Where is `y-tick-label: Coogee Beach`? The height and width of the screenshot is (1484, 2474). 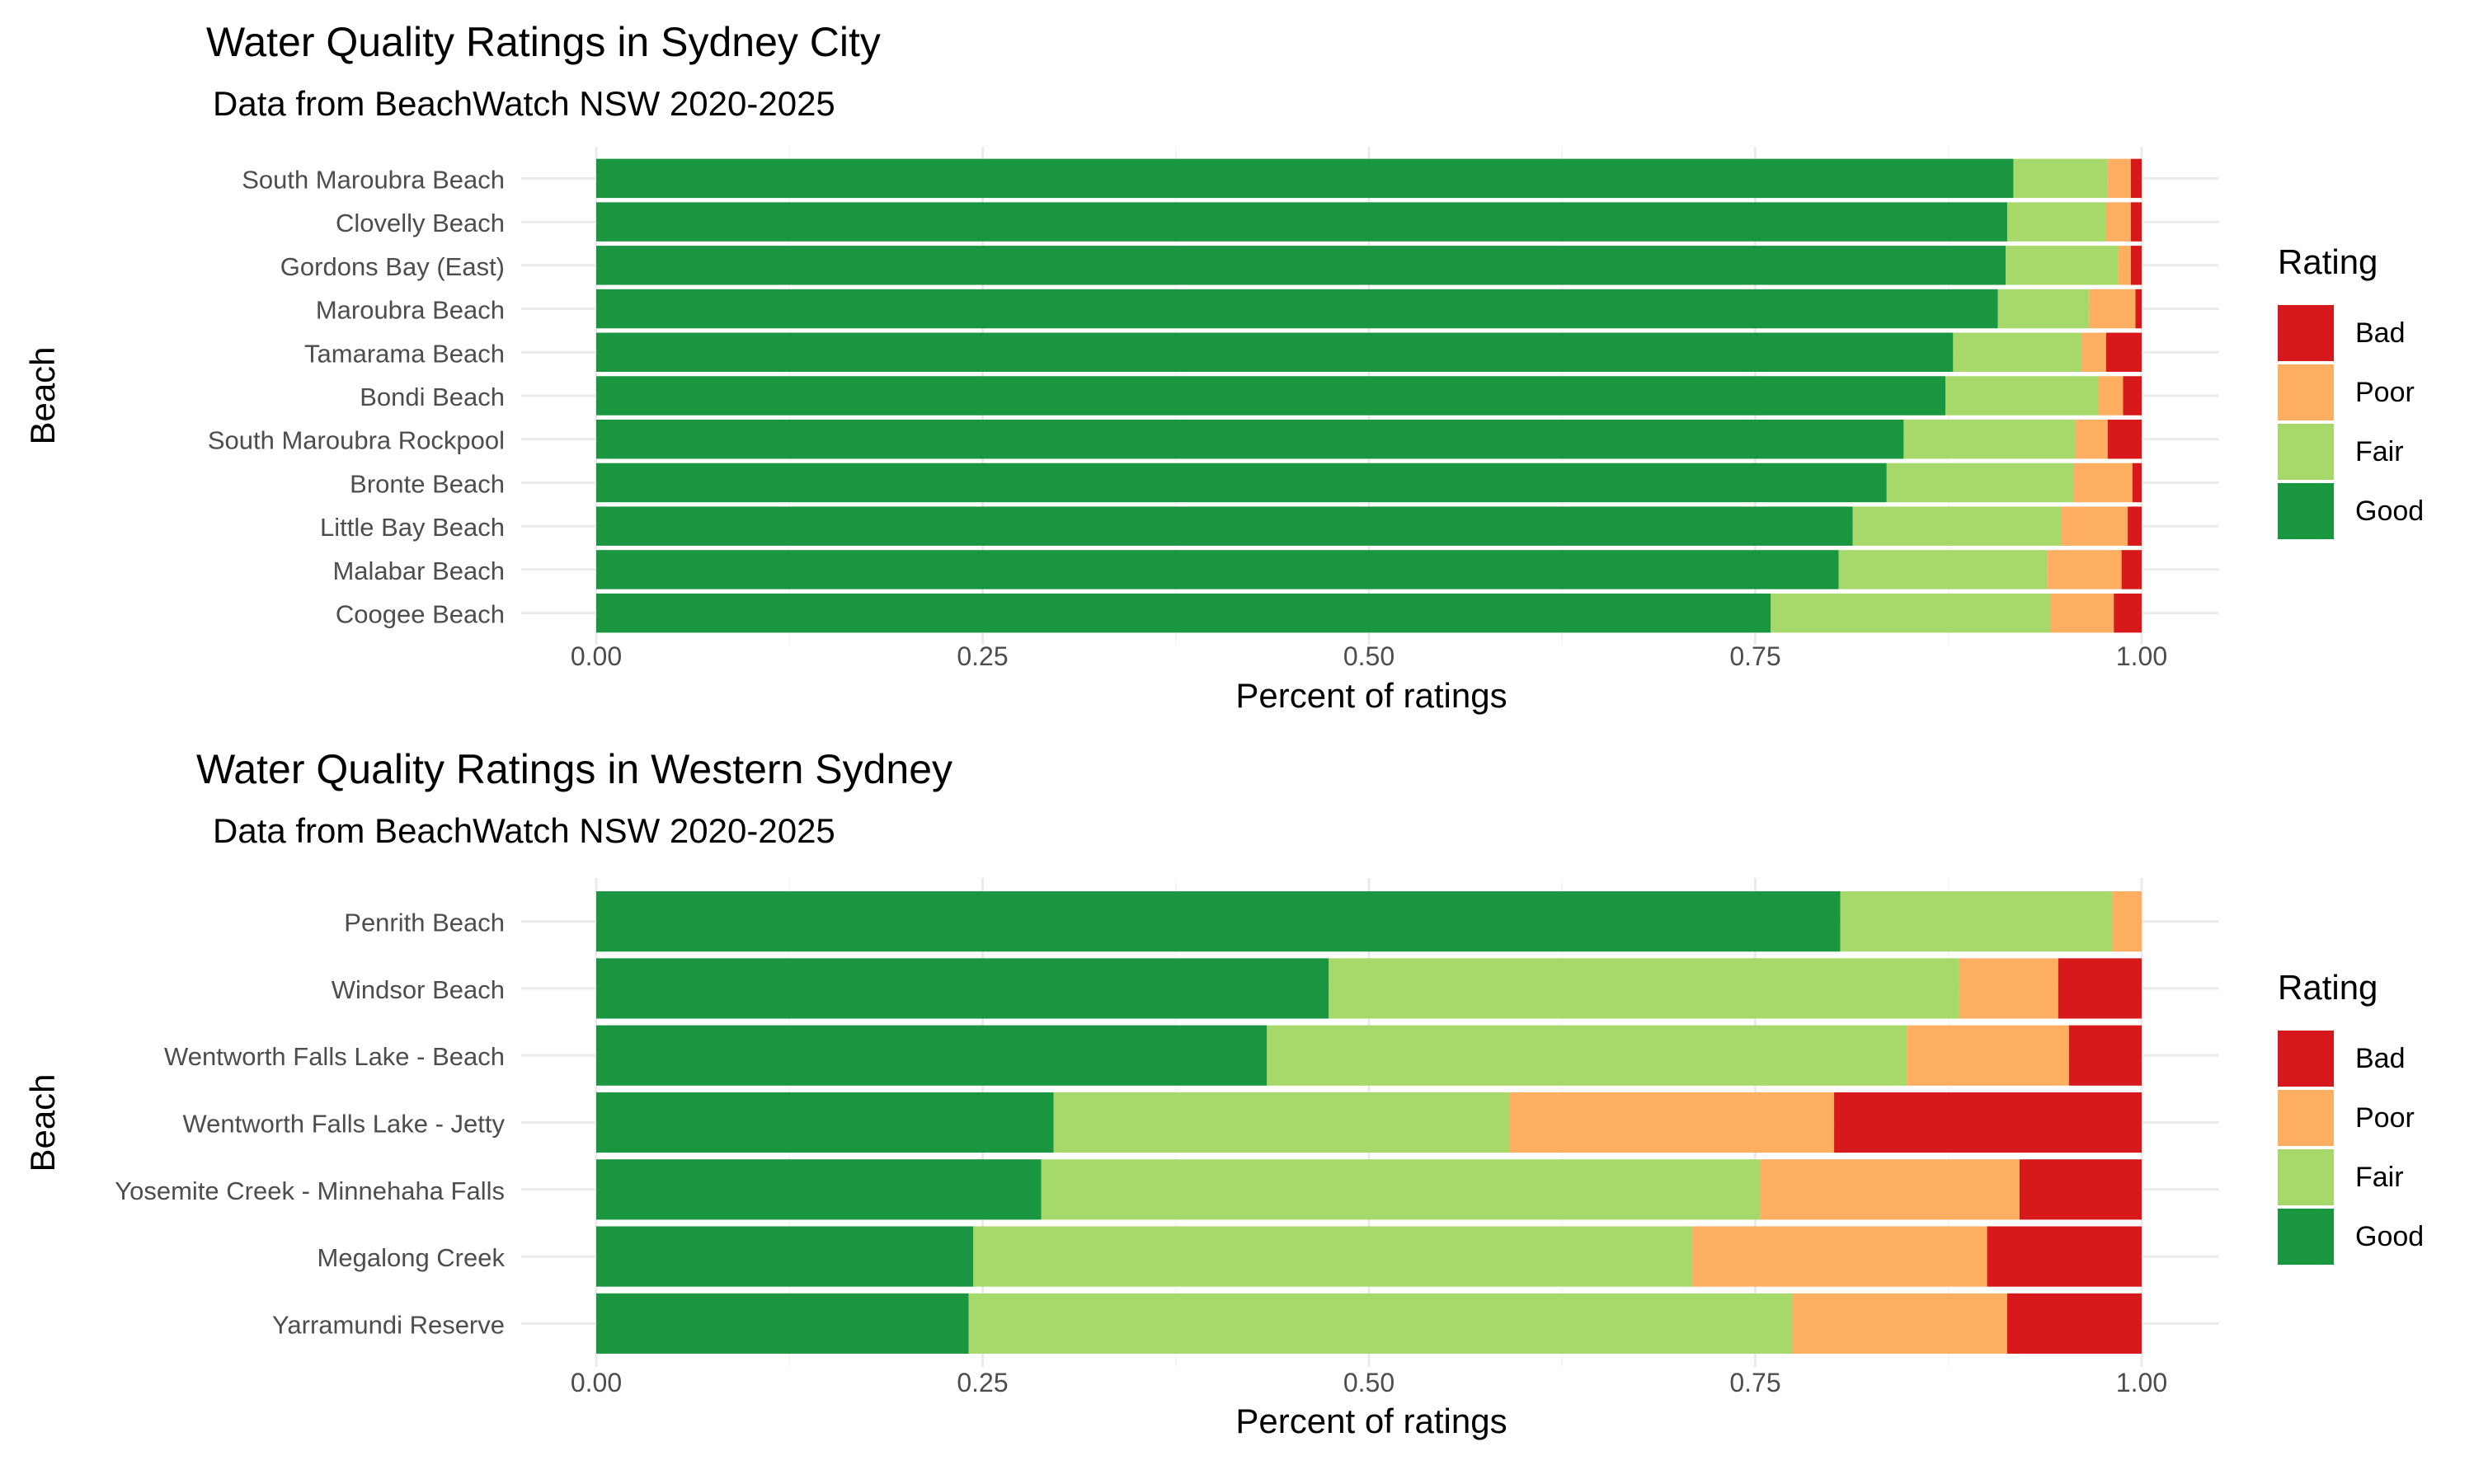 y-tick-label: Coogee Beach is located at coordinates (420, 614).